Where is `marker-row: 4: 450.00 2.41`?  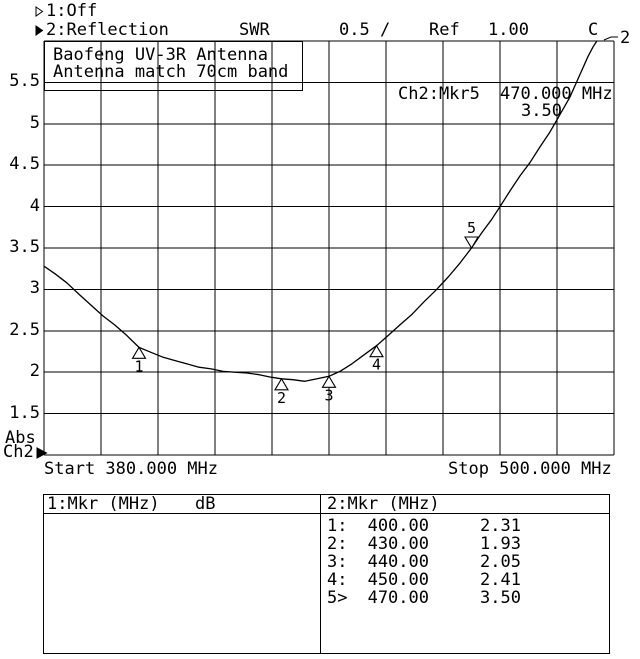 marker-row: 4: 450.00 2.41 is located at coordinates (424, 580).